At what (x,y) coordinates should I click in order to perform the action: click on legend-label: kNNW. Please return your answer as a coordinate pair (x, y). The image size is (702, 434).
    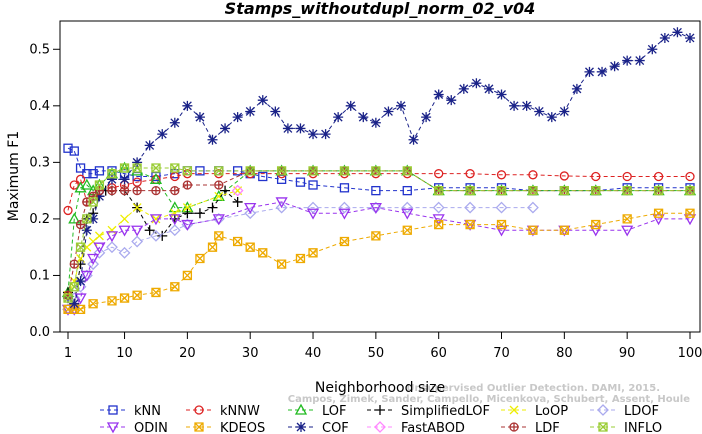
    Looking at the image, I should click on (240, 411).